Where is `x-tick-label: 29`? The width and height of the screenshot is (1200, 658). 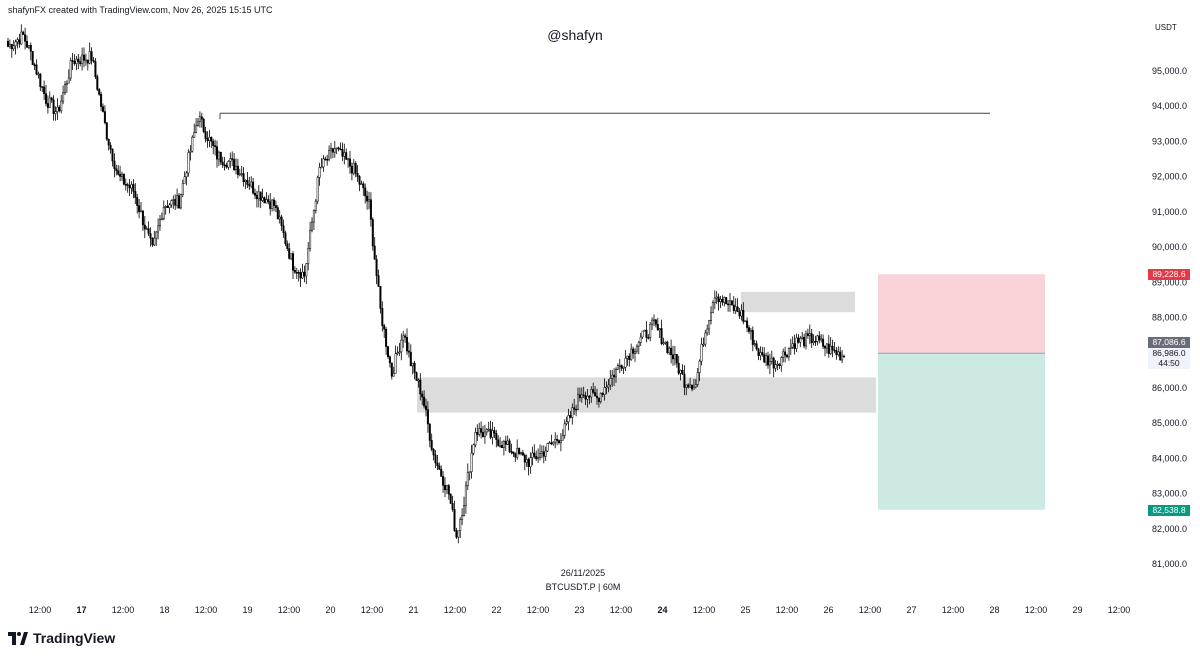
x-tick-label: 29 is located at coordinates (1077, 610).